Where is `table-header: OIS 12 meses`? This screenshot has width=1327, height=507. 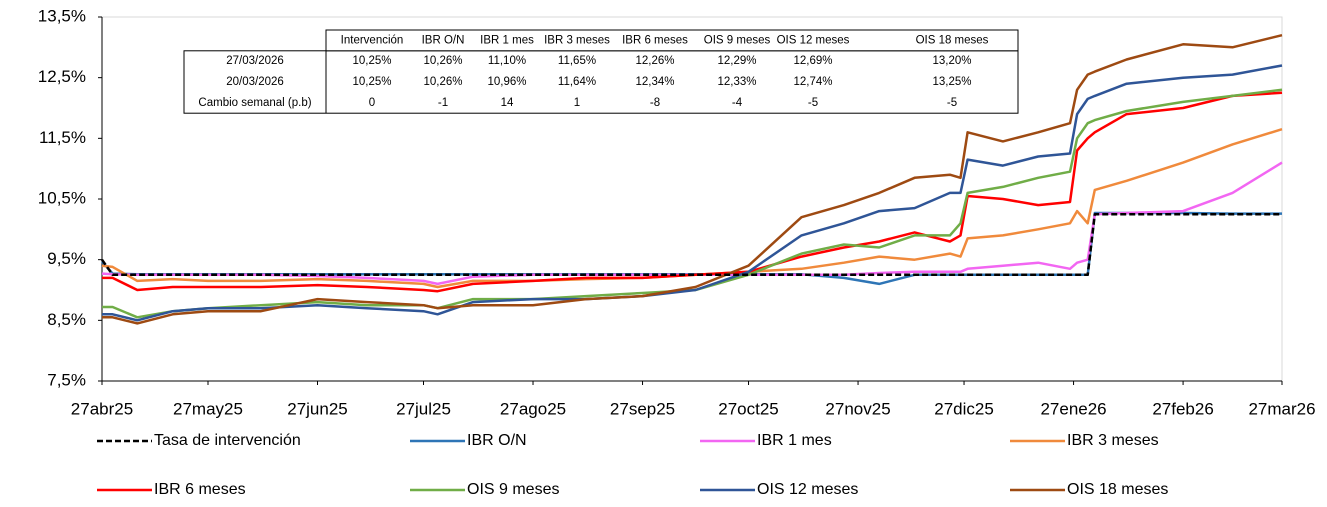
table-header: OIS 12 meses is located at coordinates (813, 40).